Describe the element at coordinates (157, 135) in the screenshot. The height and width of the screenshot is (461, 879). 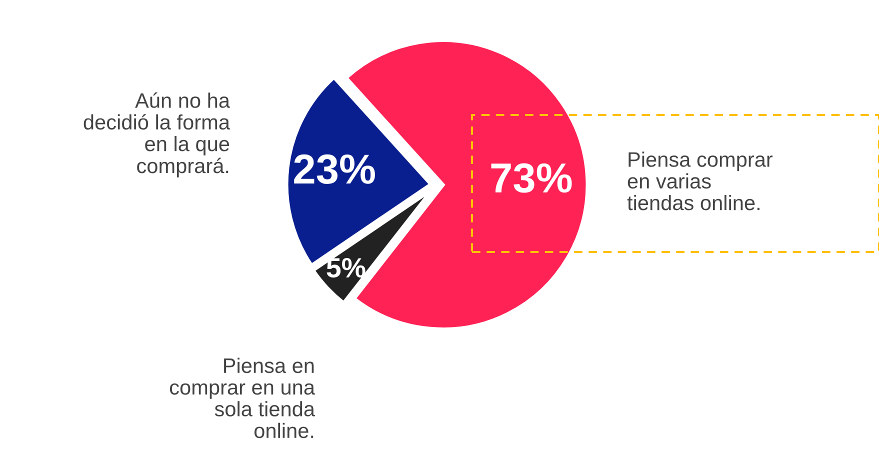
I see `slice-label: Aún no ha decidió la forma en la que comprará.` at that location.